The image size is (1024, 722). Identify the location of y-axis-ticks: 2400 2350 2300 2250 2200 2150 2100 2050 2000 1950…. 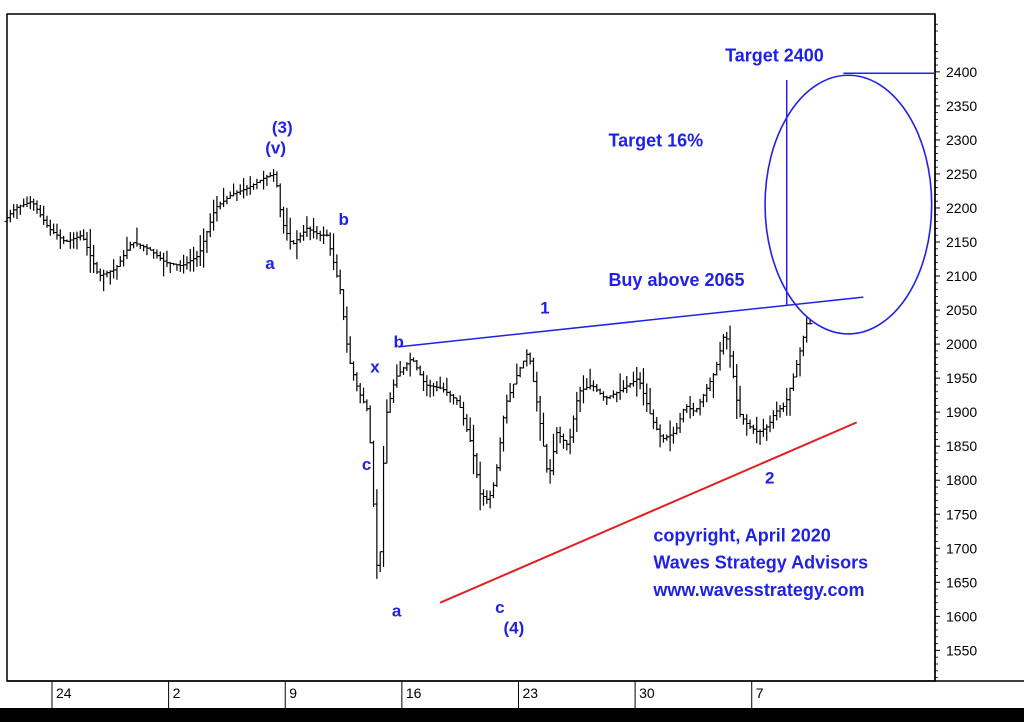
(956, 350).